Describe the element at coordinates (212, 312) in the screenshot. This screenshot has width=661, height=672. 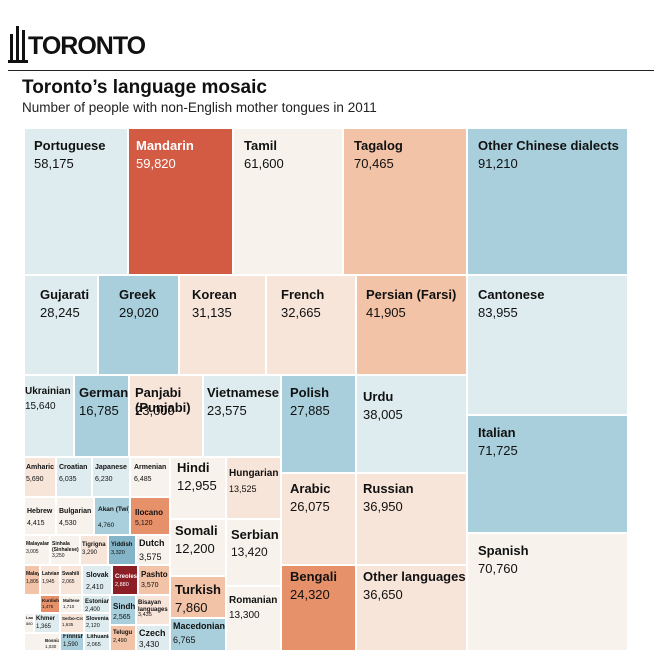
I see `tile-value: 31,135` at that location.